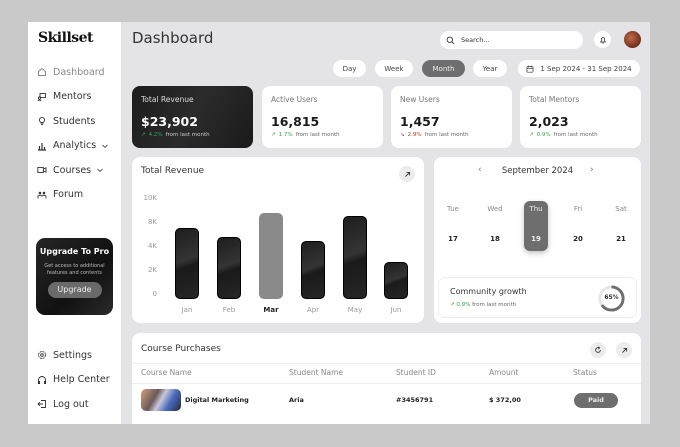 The width and height of the screenshot is (680, 447). What do you see at coordinates (394, 68) in the screenshot?
I see `period-tab-week: Week` at bounding box center [394, 68].